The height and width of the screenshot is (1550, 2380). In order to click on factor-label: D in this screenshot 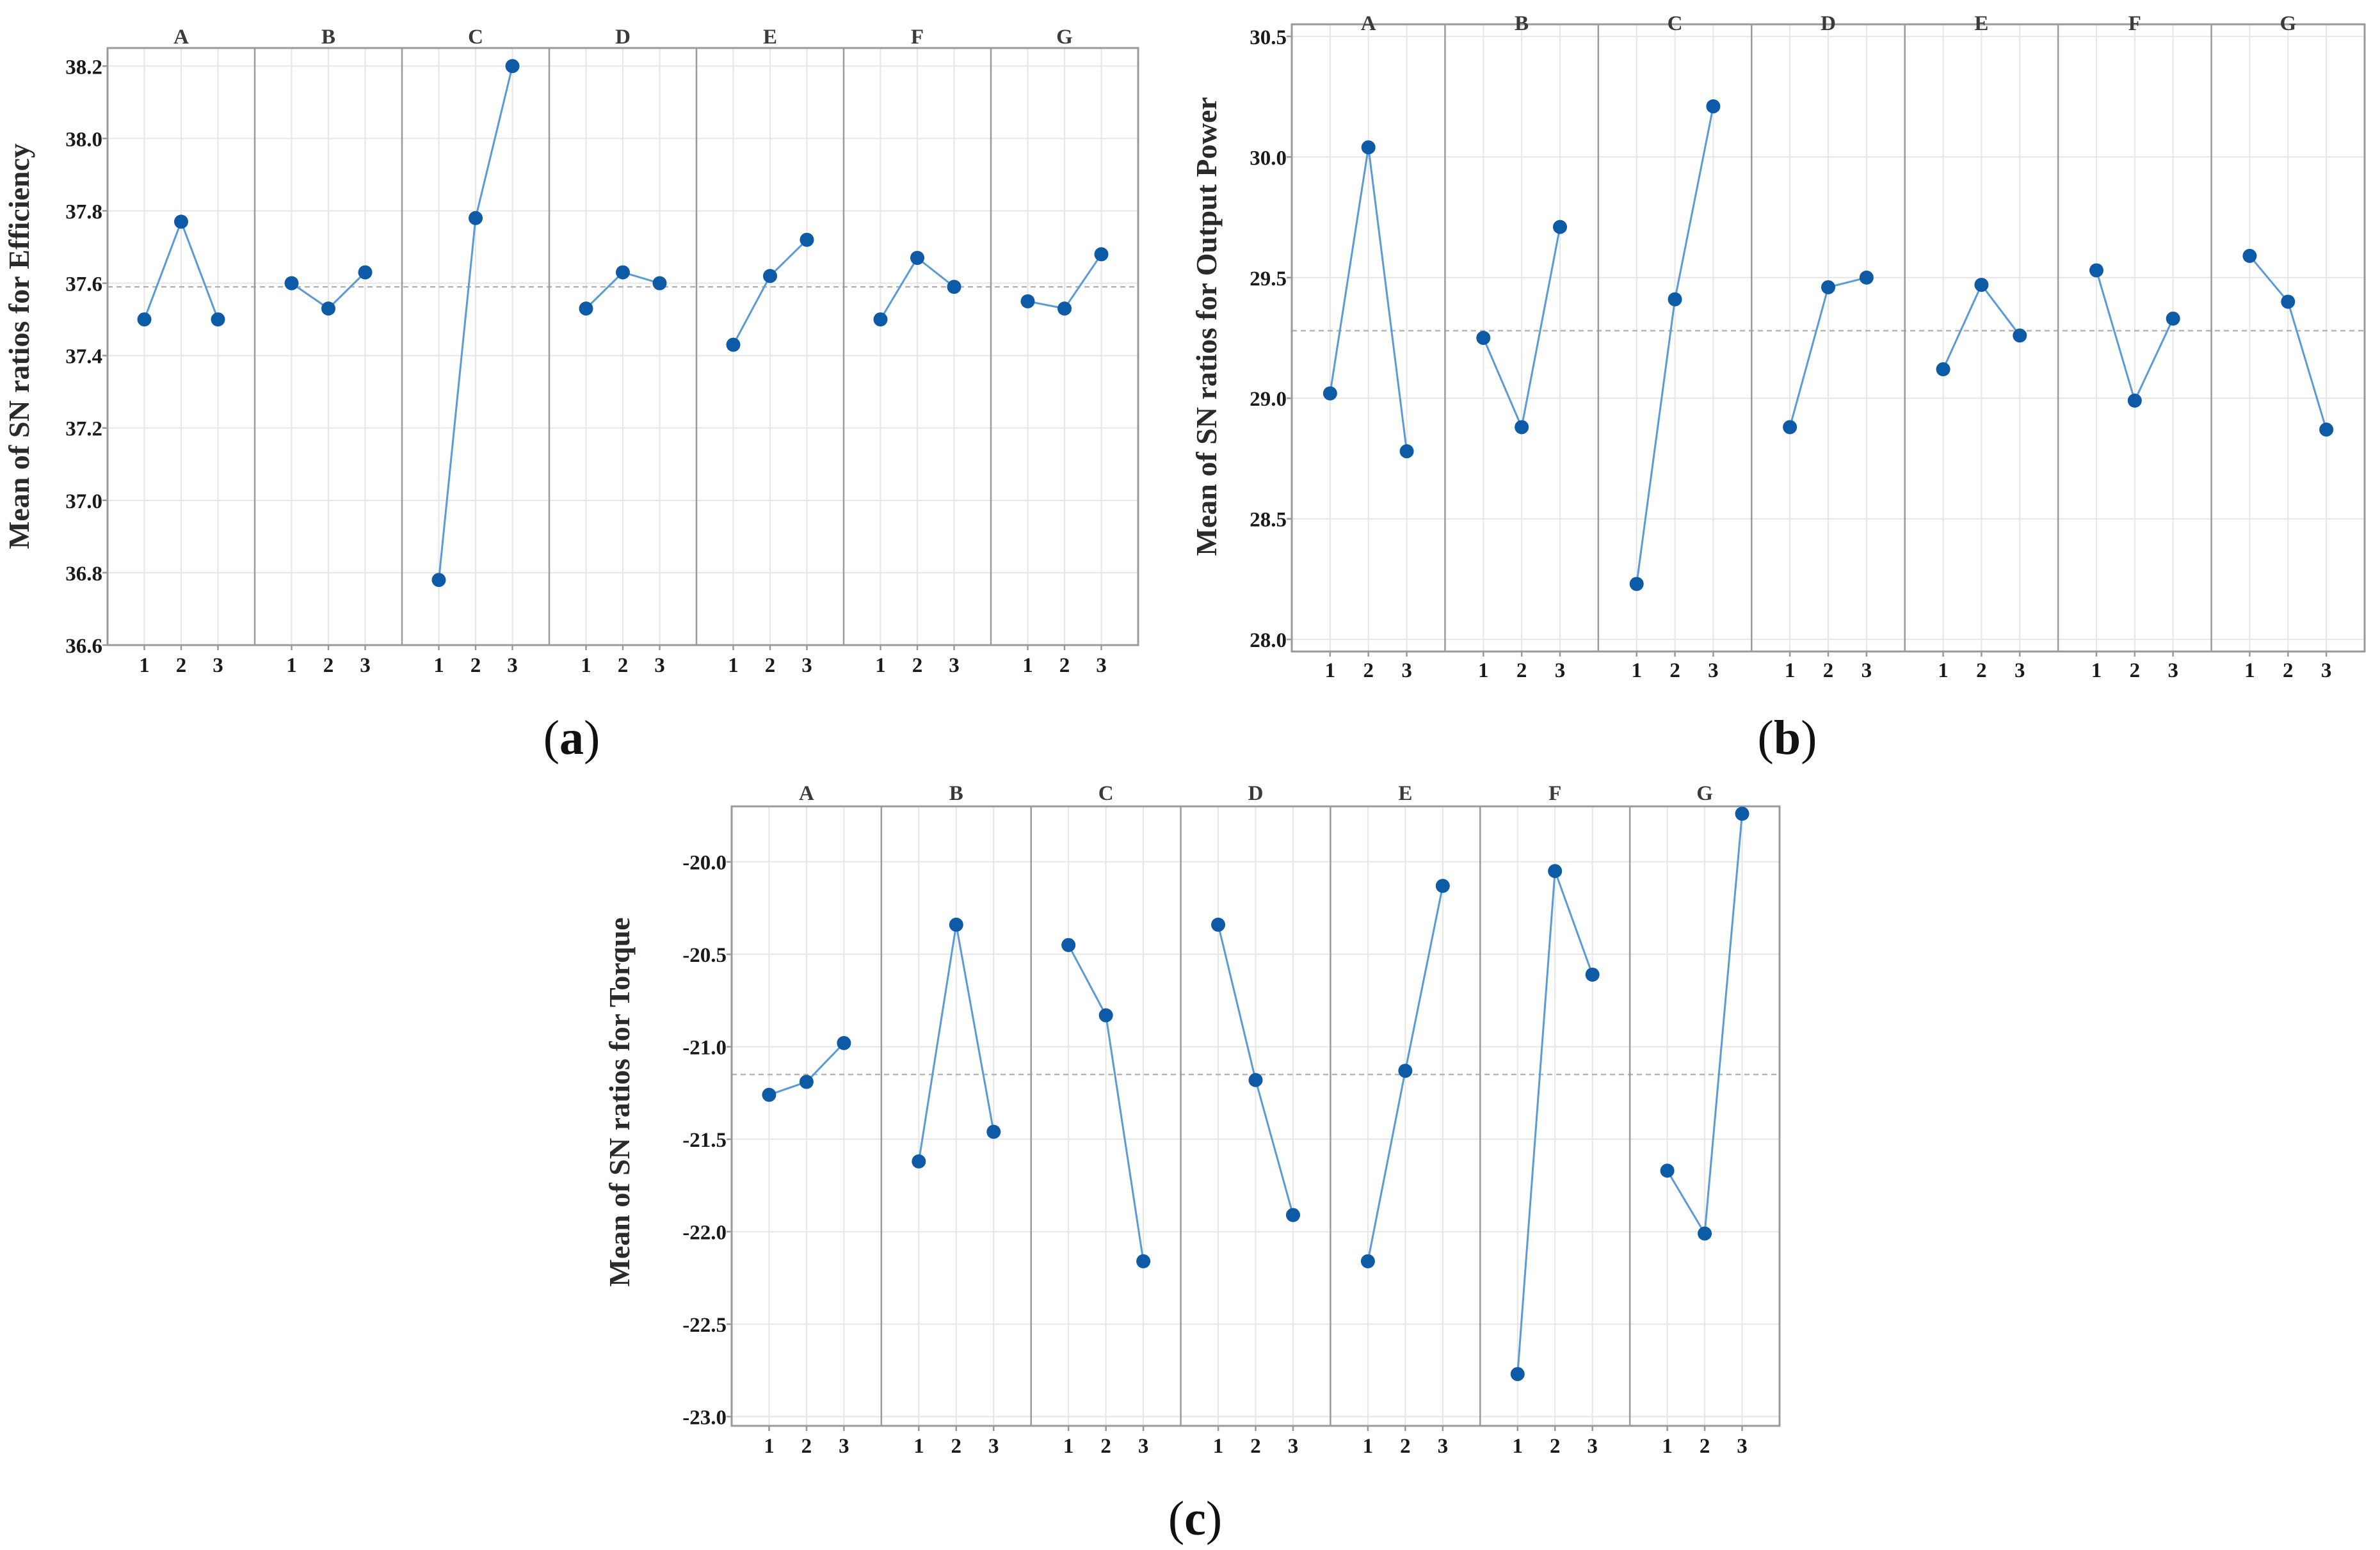, I will do `click(1828, 23)`.